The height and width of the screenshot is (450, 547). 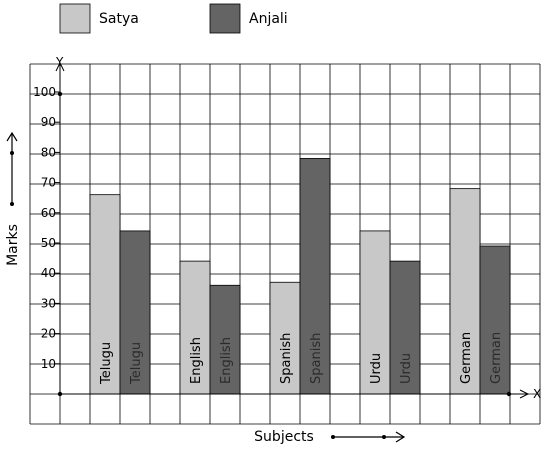 I want to click on legend-swatch-anjali, so click(x=225, y=18).